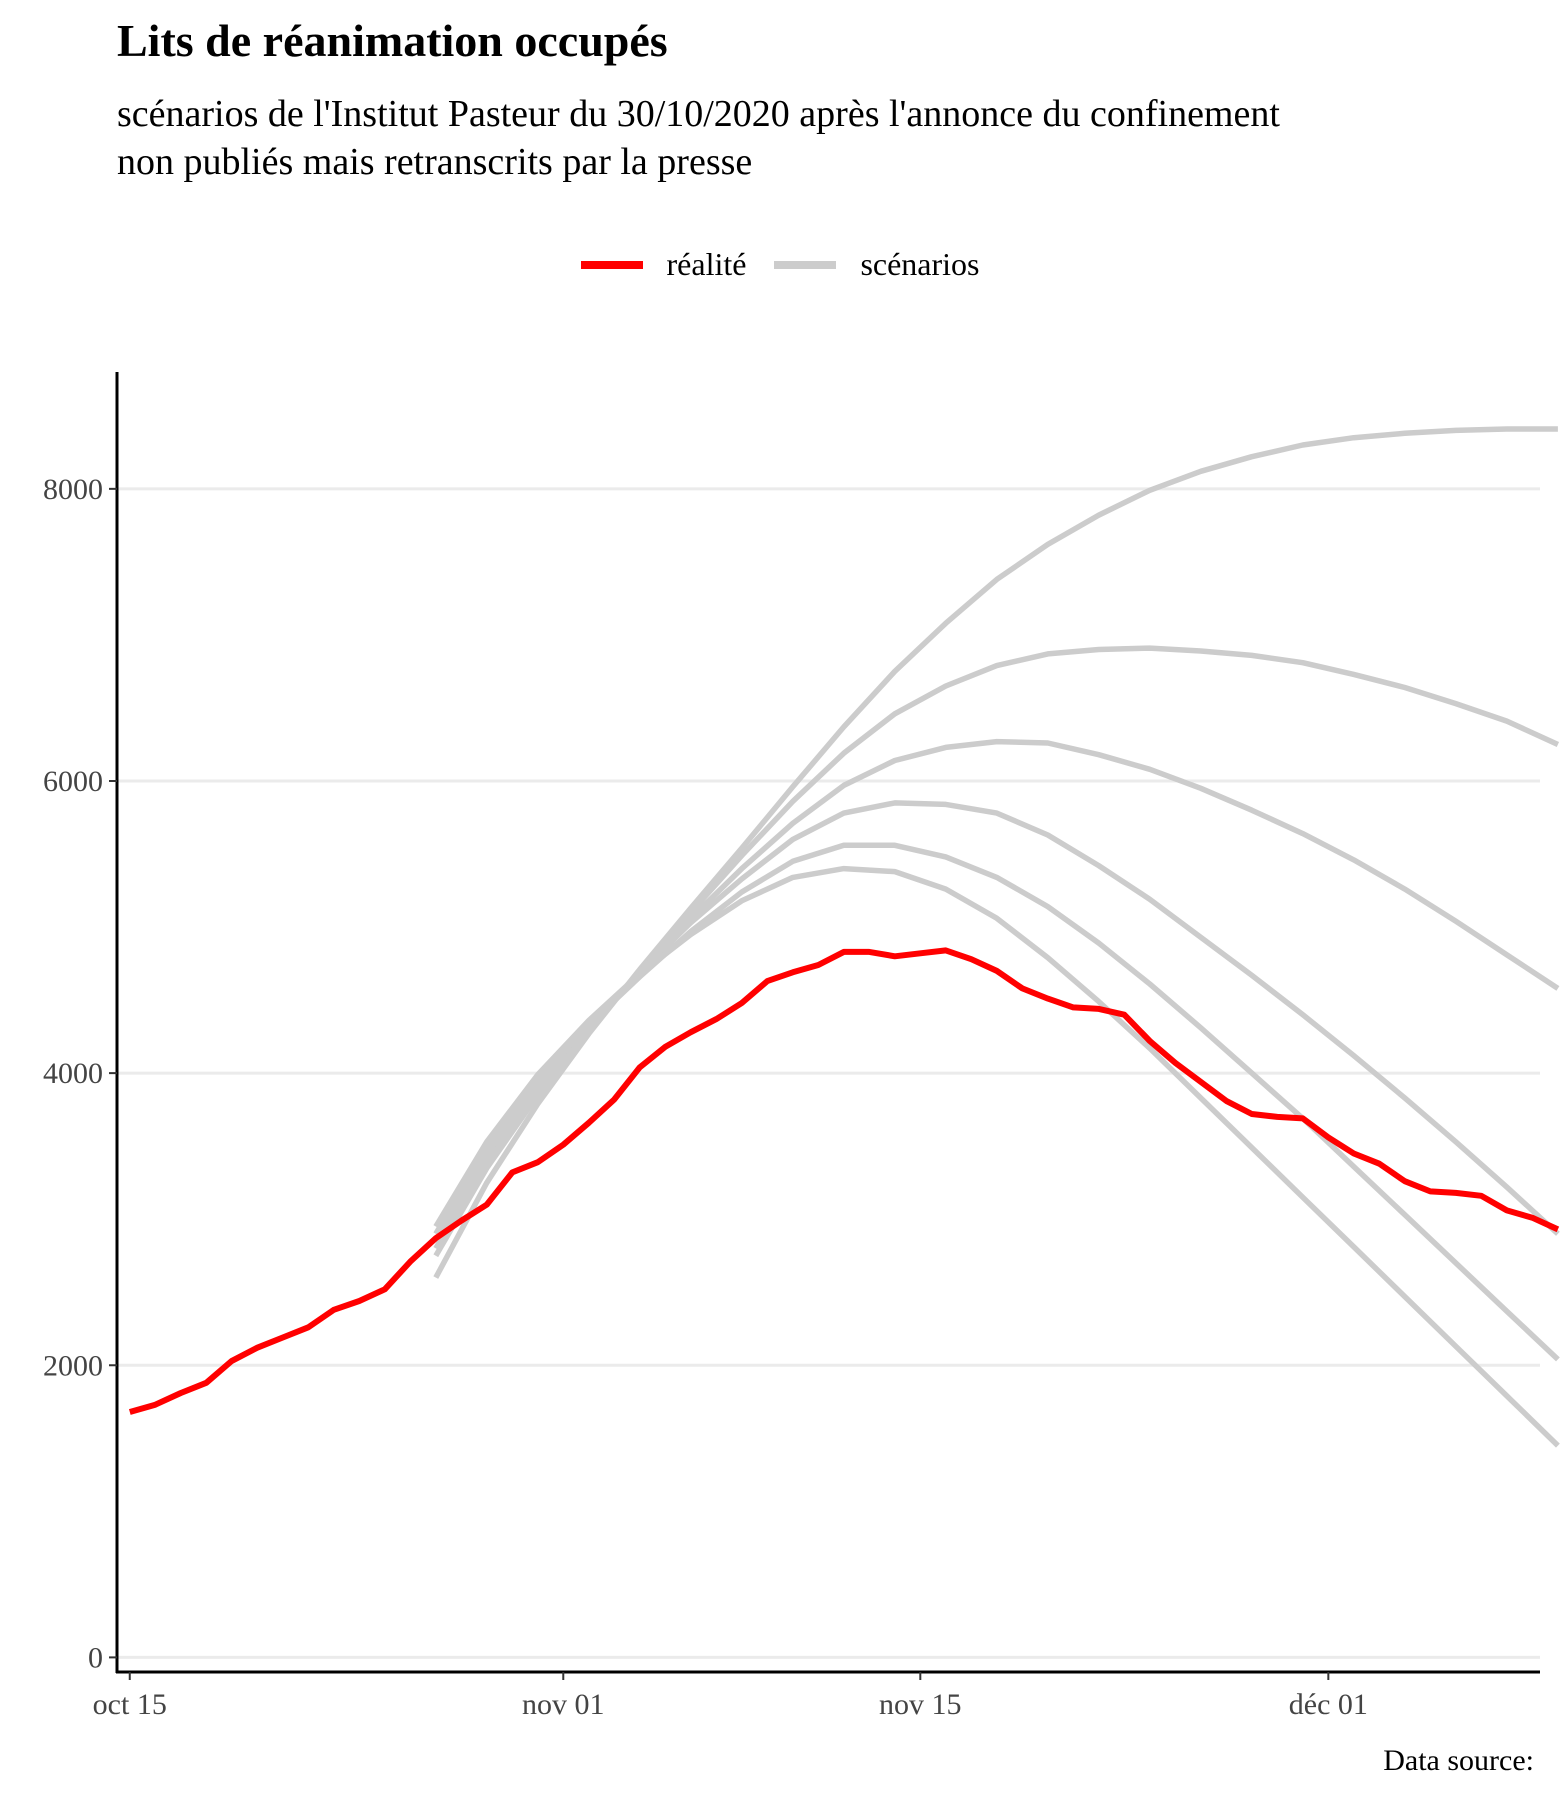 The height and width of the screenshot is (1800, 1560). What do you see at coordinates (73, 781) in the screenshot?
I see `y-tick-label-6000: 6000` at bounding box center [73, 781].